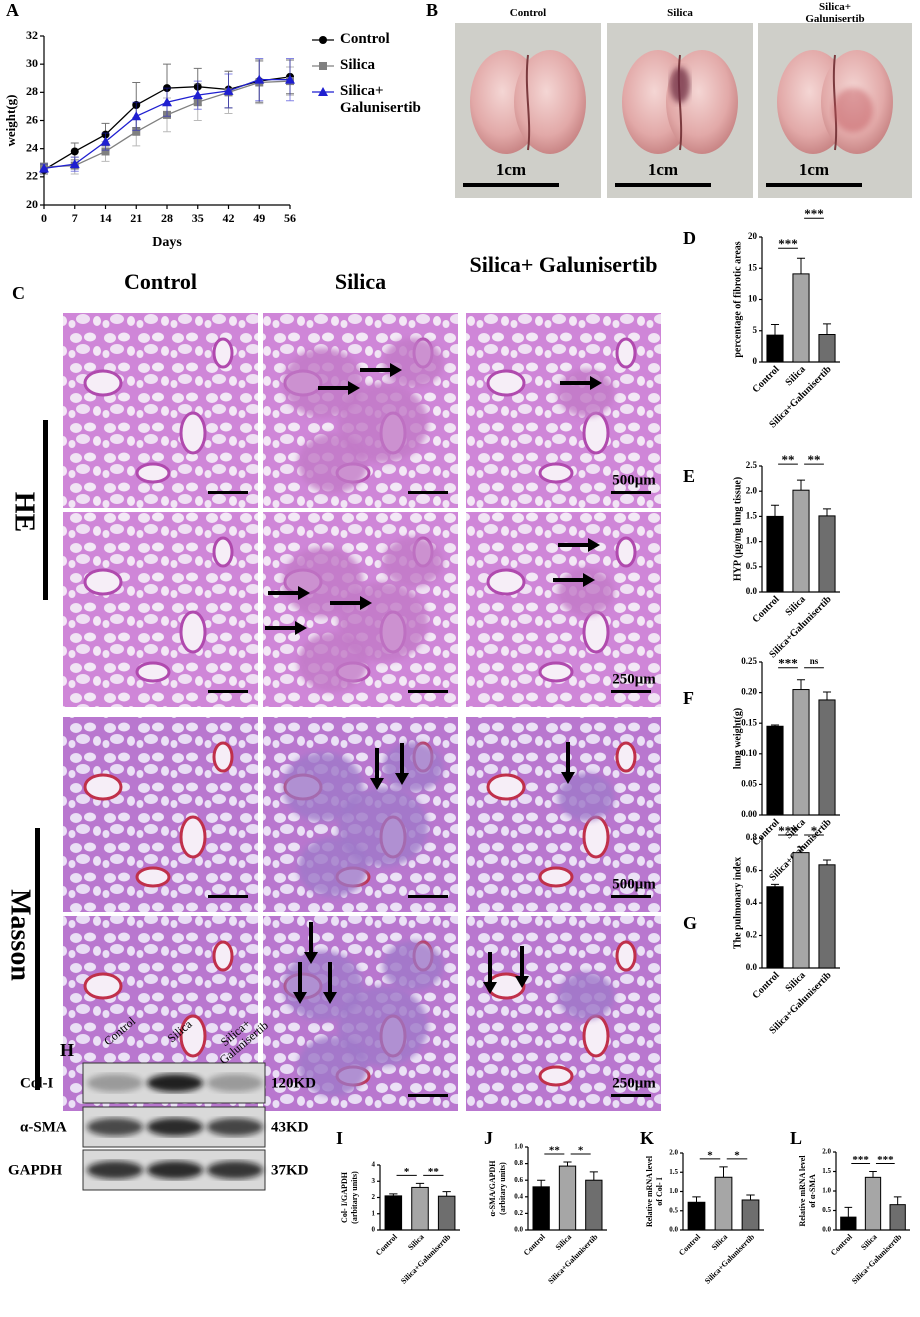 The height and width of the screenshot is (1317, 920). Describe the element at coordinates (160, 281) in the screenshot. I see `column-label: Control` at that location.